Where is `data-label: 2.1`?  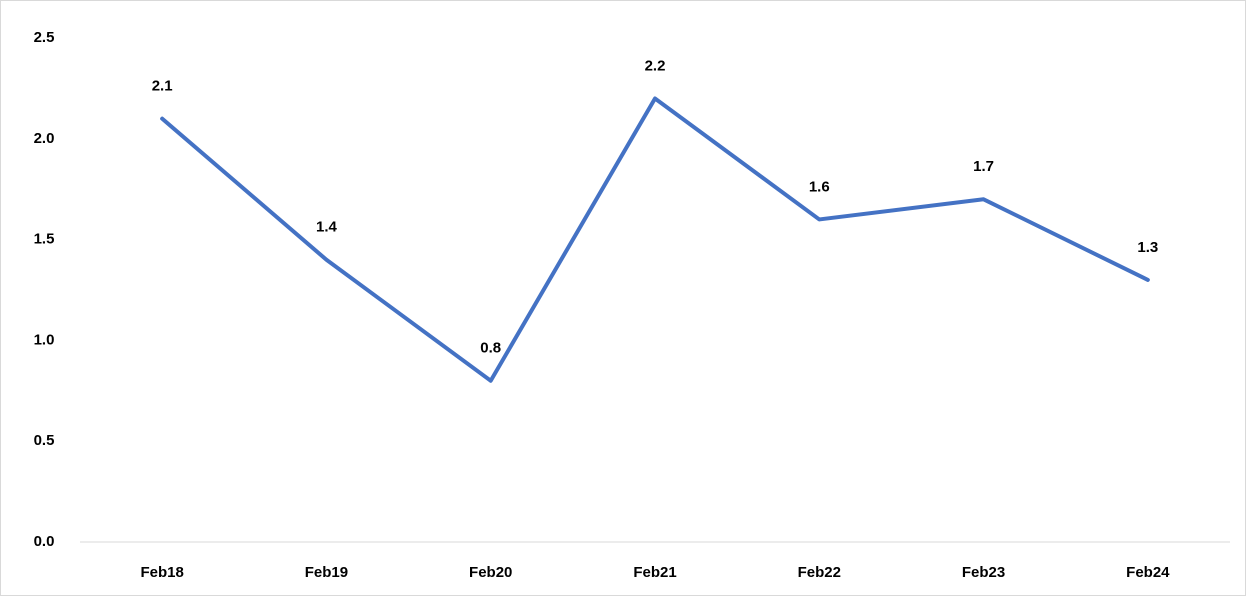
data-label: 2.1 is located at coordinates (162, 86).